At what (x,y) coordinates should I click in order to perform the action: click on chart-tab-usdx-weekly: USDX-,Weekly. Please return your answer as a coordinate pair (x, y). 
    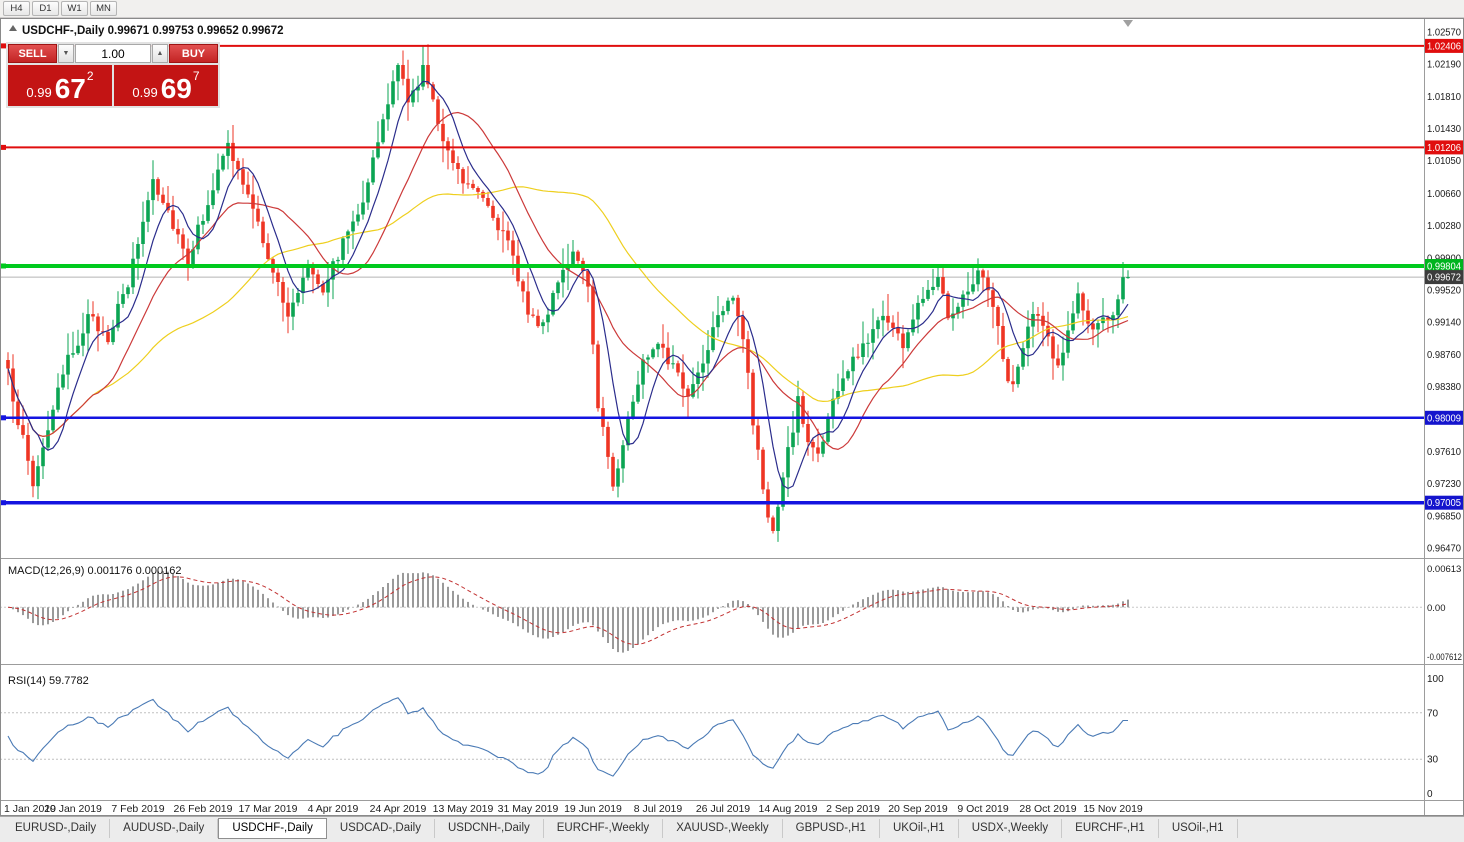
    Looking at the image, I should click on (1011, 828).